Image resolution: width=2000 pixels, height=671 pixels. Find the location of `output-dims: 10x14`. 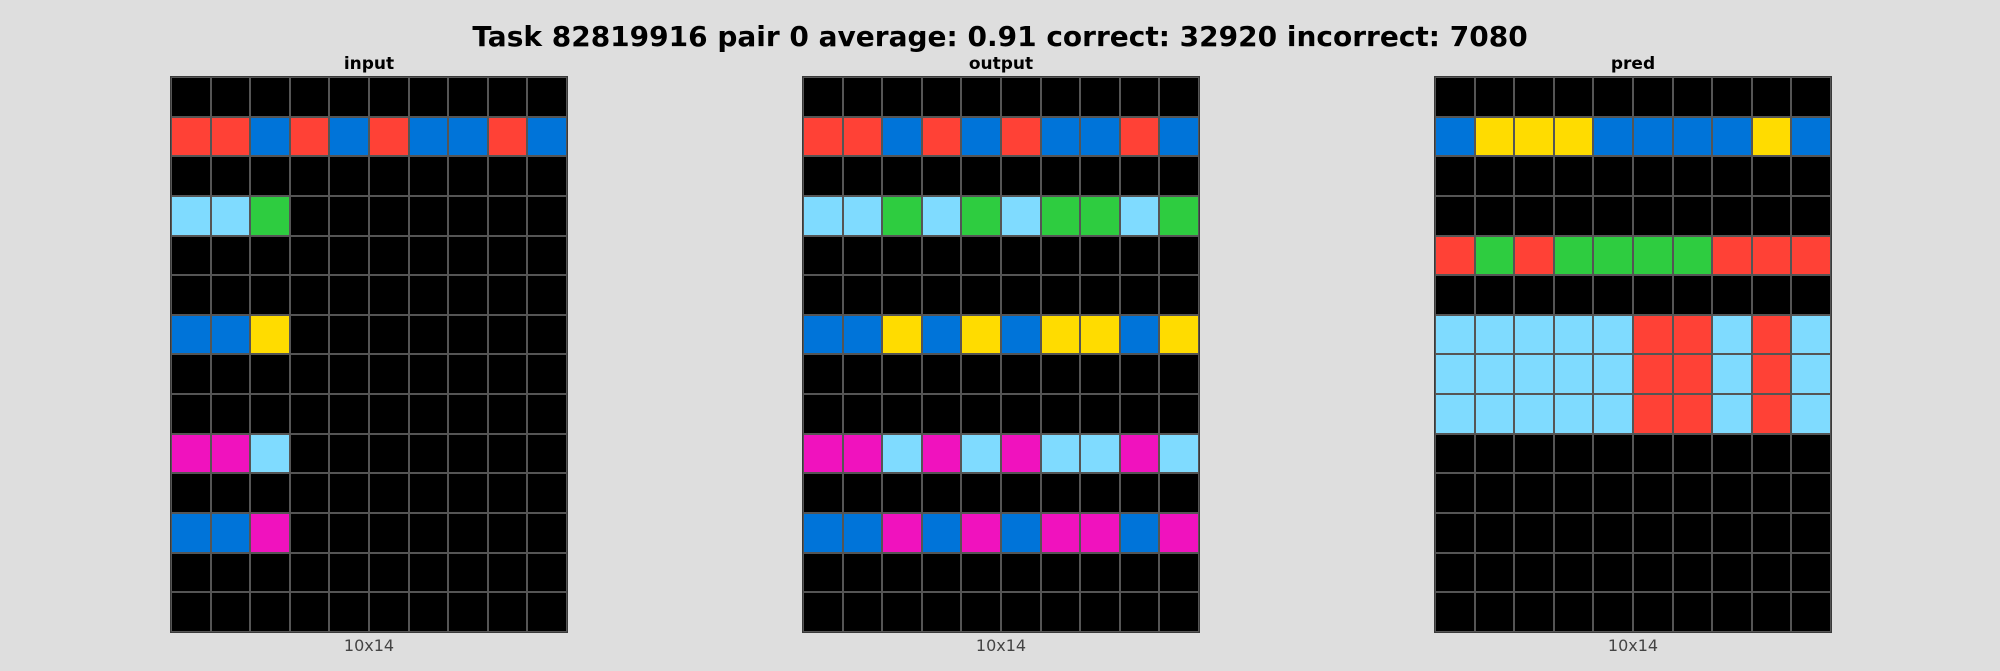

output-dims: 10x14 is located at coordinates (1001, 645).